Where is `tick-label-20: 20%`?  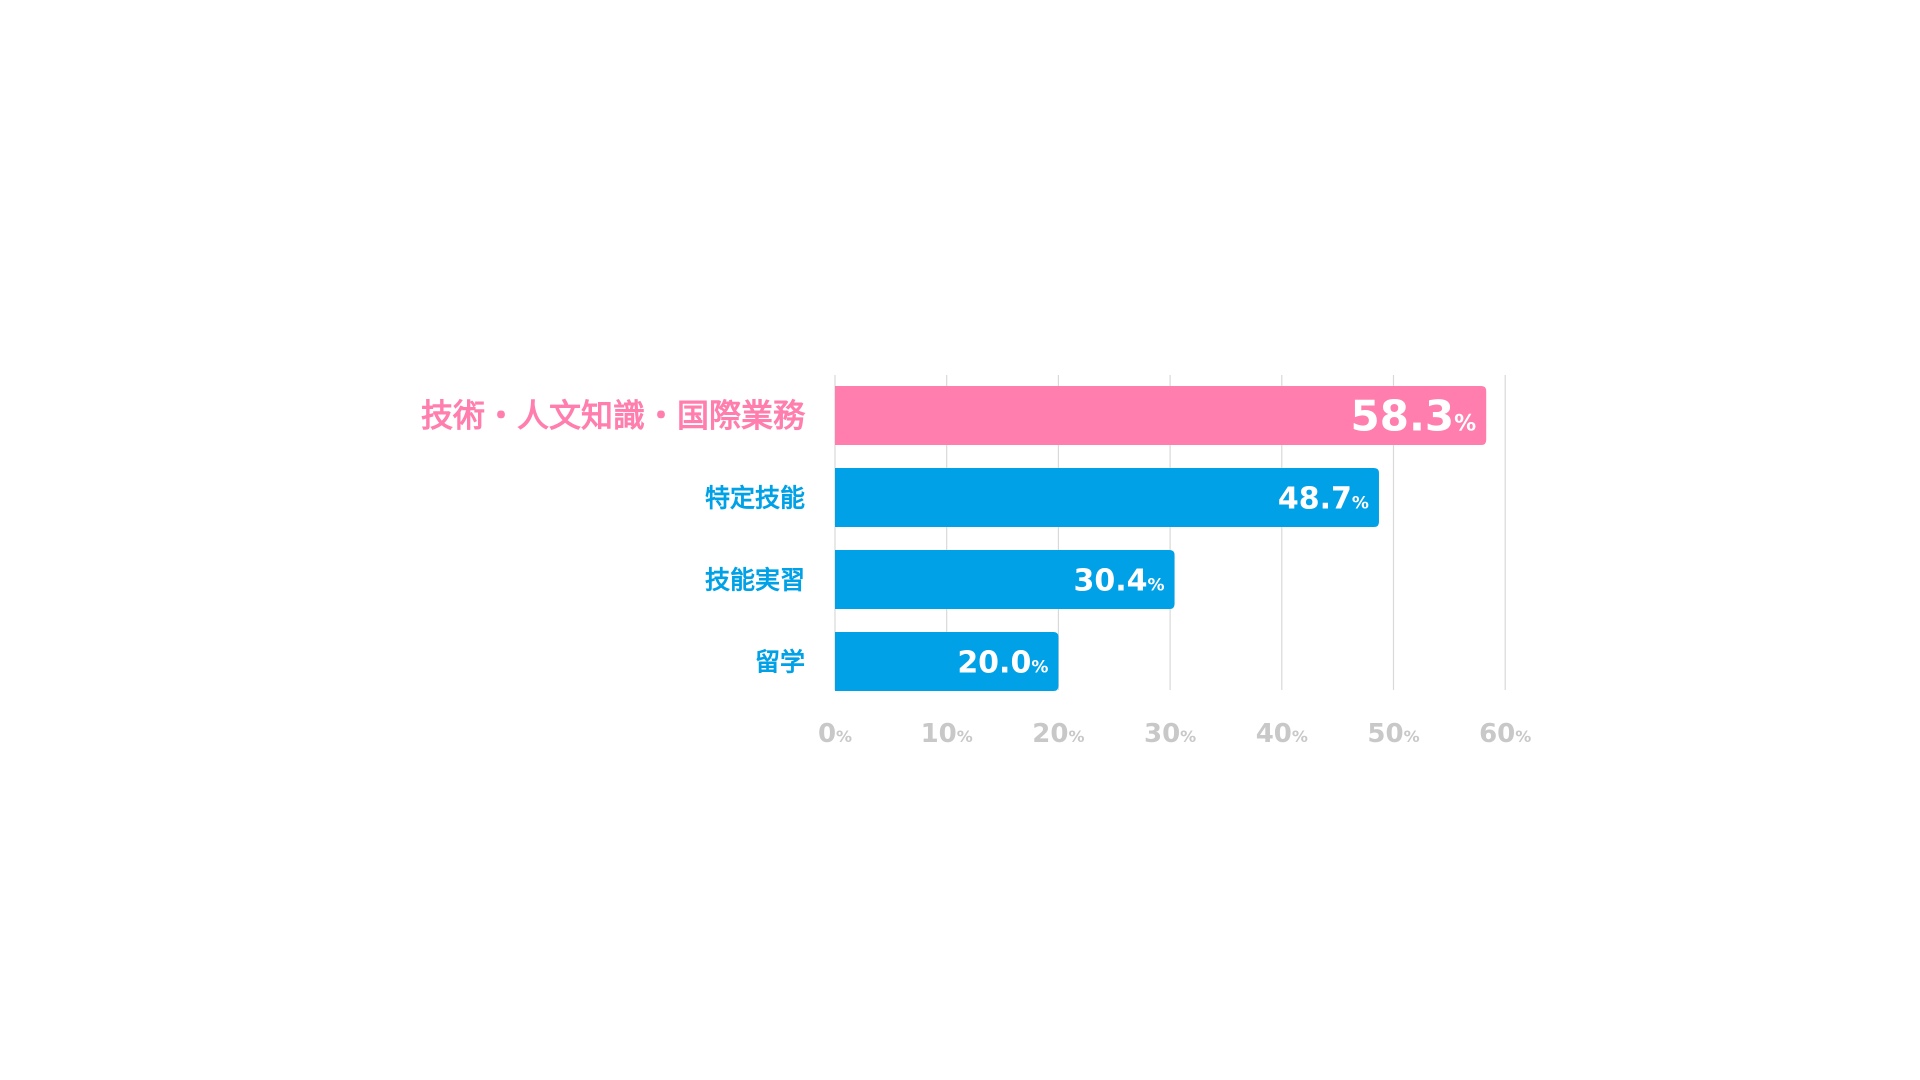 tick-label-20: 20% is located at coordinates (1058, 734).